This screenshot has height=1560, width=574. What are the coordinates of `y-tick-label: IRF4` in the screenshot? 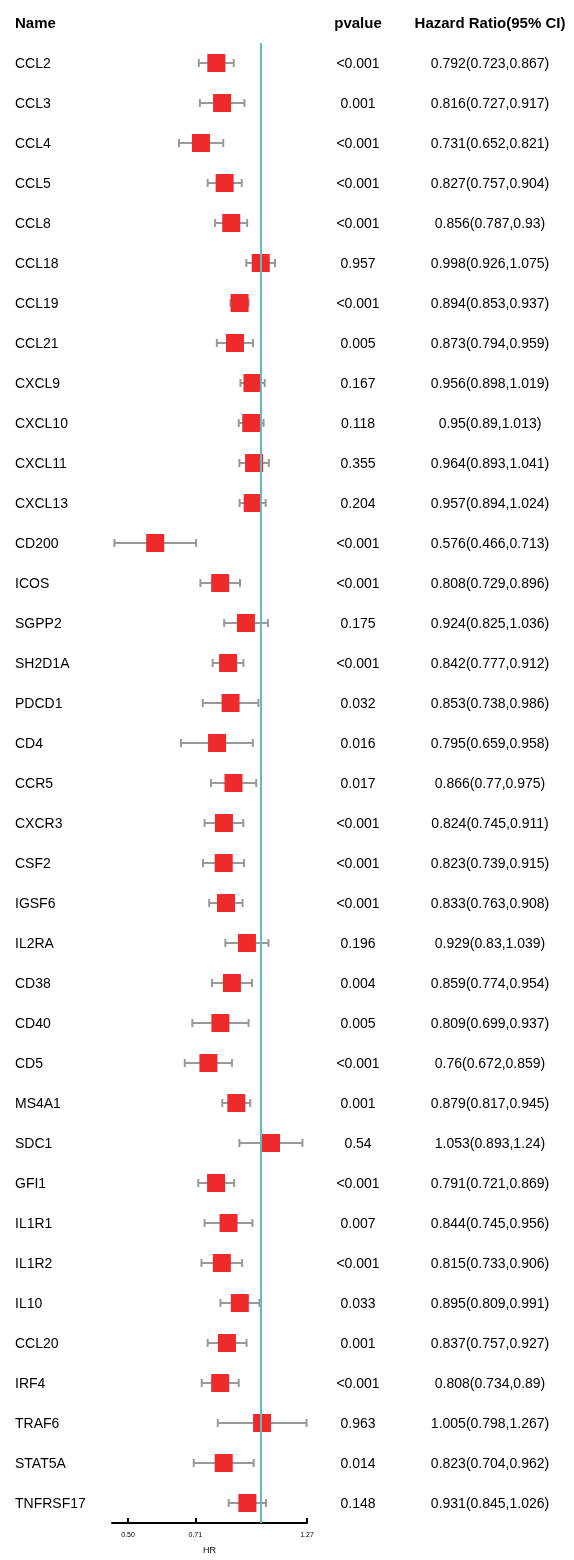 It's located at (30, 1383).